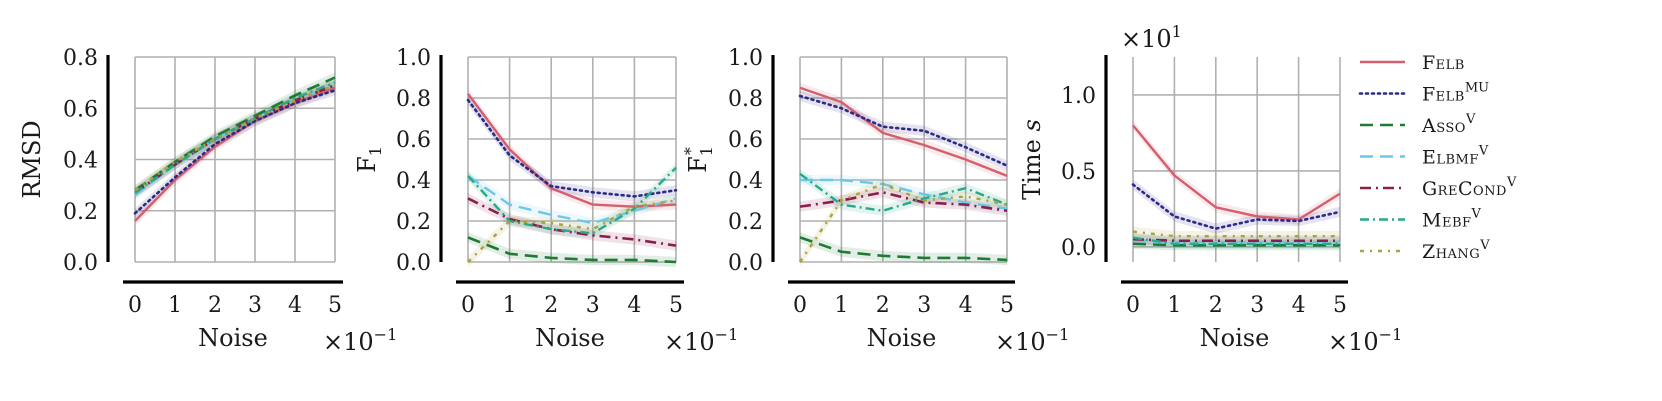  I want to click on y-axis-label: RMSD, so click(32, 159).